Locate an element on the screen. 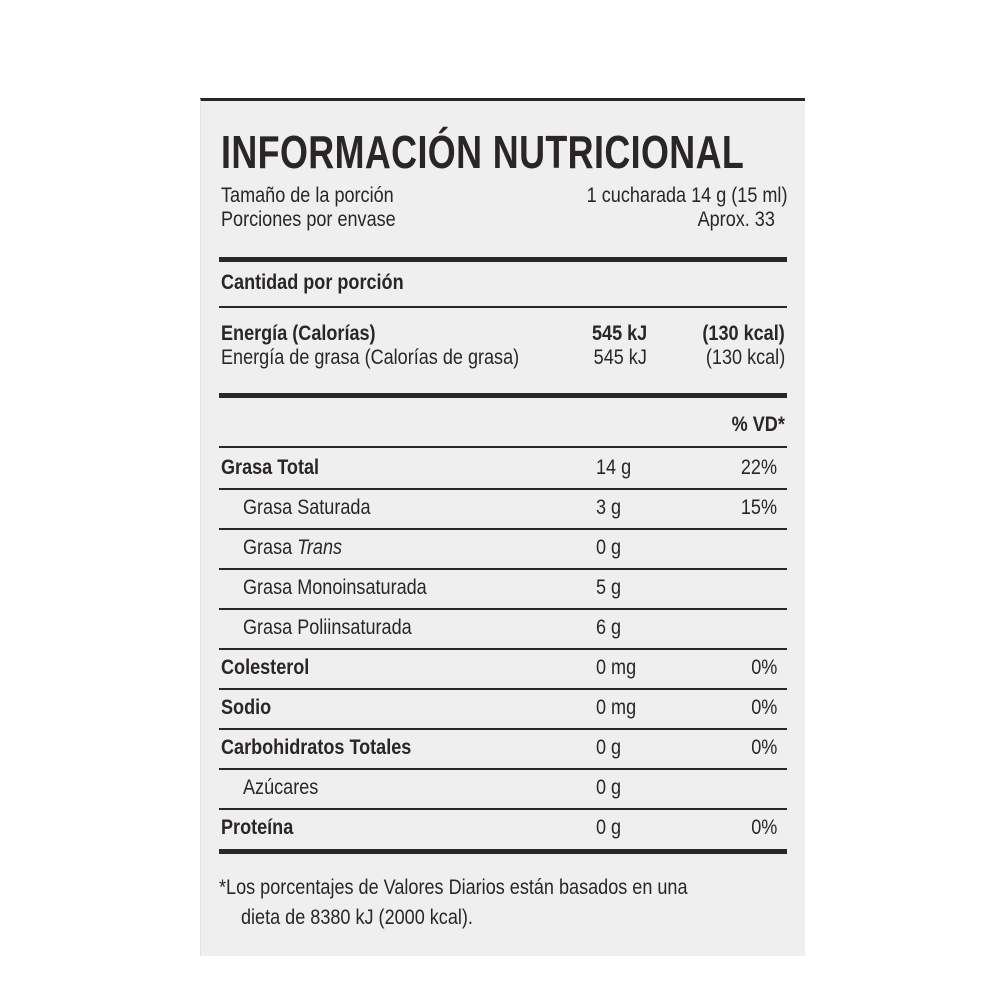 Image resolution: width=1000 pixels, height=1000 pixels. nutrient-label: Proteína is located at coordinates (257, 827).